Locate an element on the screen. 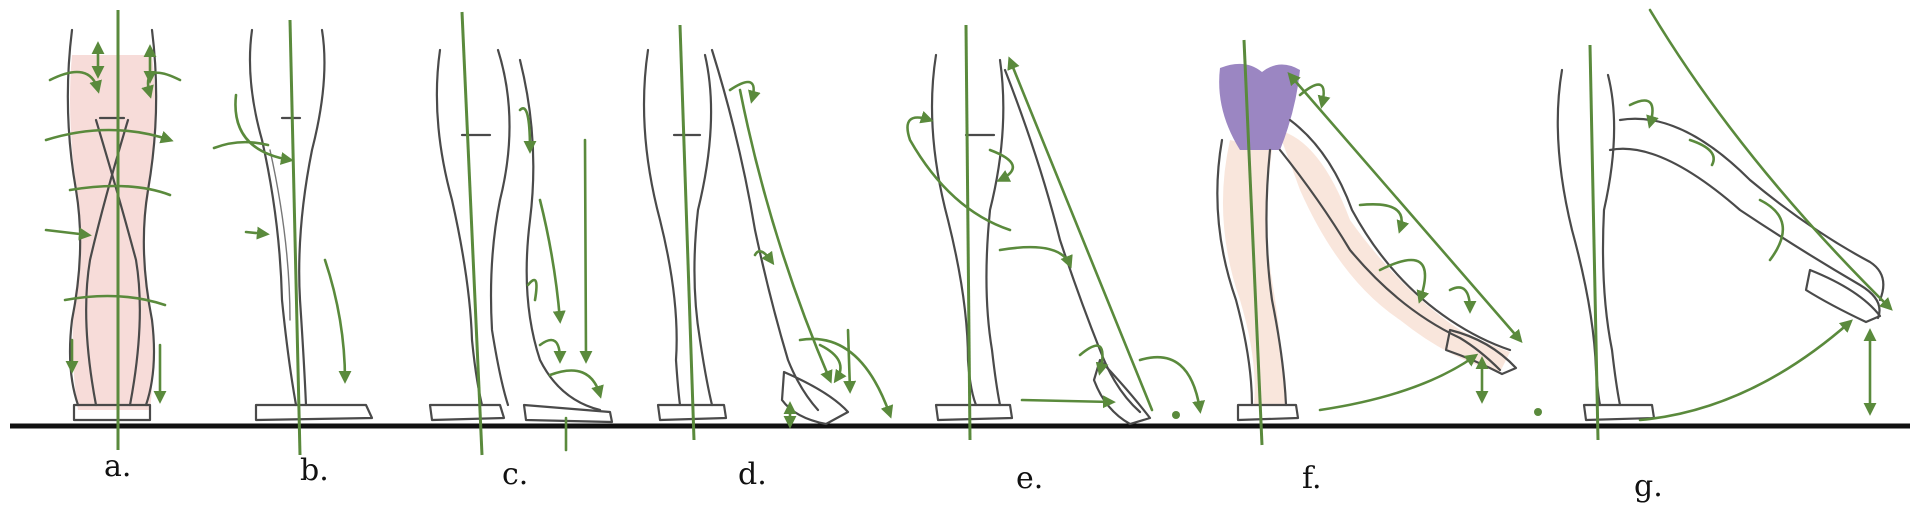  figure-b-label: b. is located at coordinates (314, 470).